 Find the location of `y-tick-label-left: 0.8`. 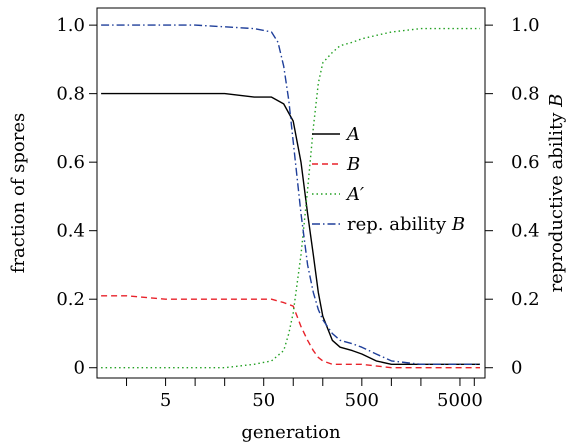

y-tick-label-left: 0.8 is located at coordinates (70, 94).